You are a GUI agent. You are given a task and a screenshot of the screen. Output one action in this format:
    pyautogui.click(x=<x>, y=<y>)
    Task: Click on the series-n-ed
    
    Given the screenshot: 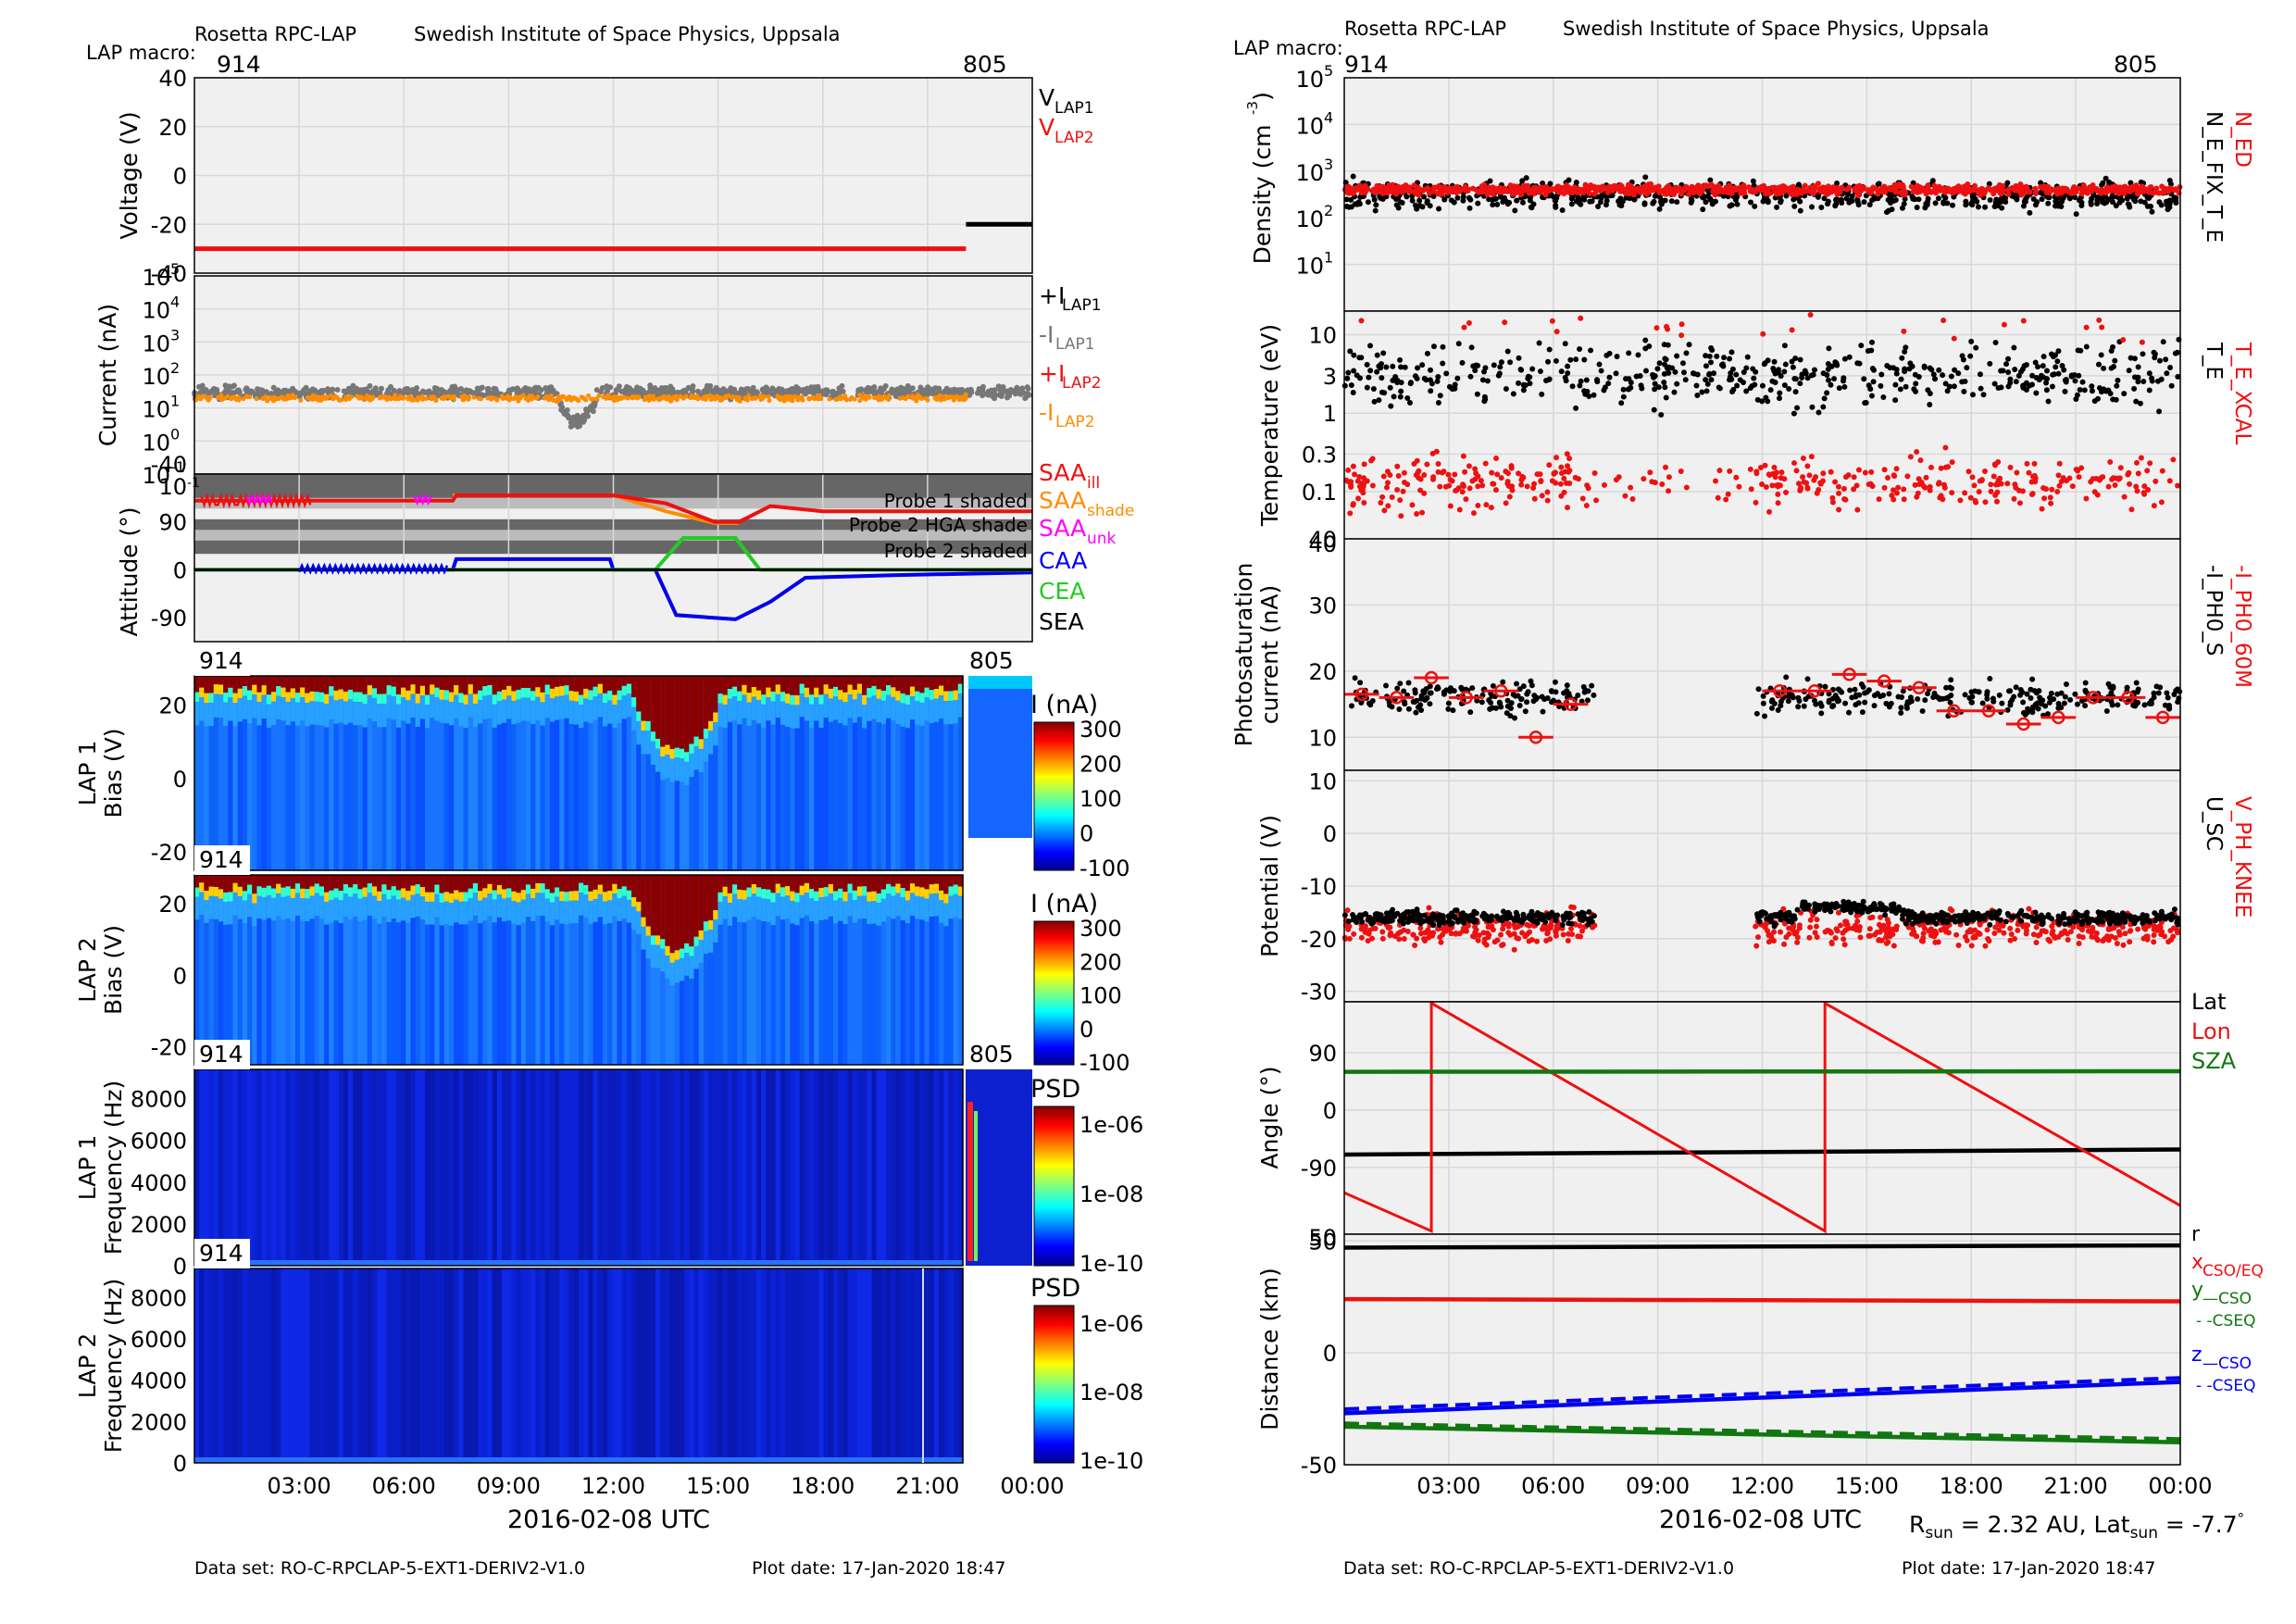 What is the action you would take?
    pyautogui.click(x=1762, y=190)
    